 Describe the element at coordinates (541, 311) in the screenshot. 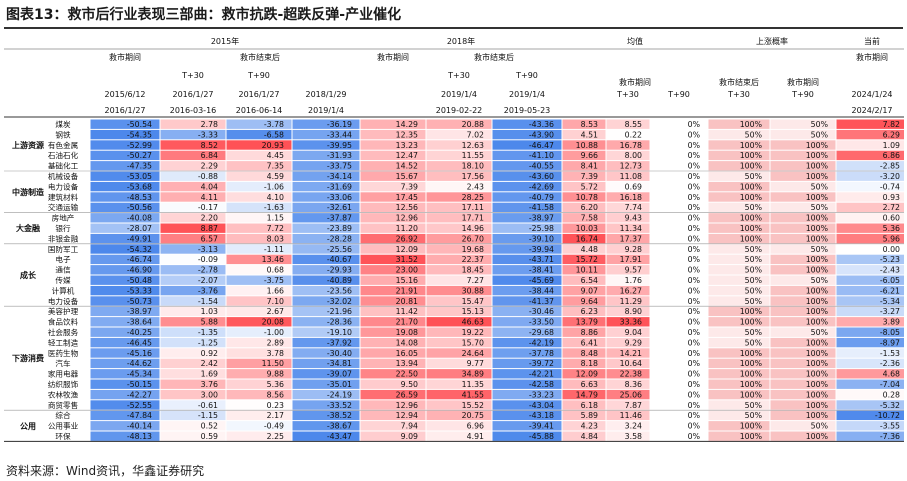

I see `cell-value: -30.46` at that location.